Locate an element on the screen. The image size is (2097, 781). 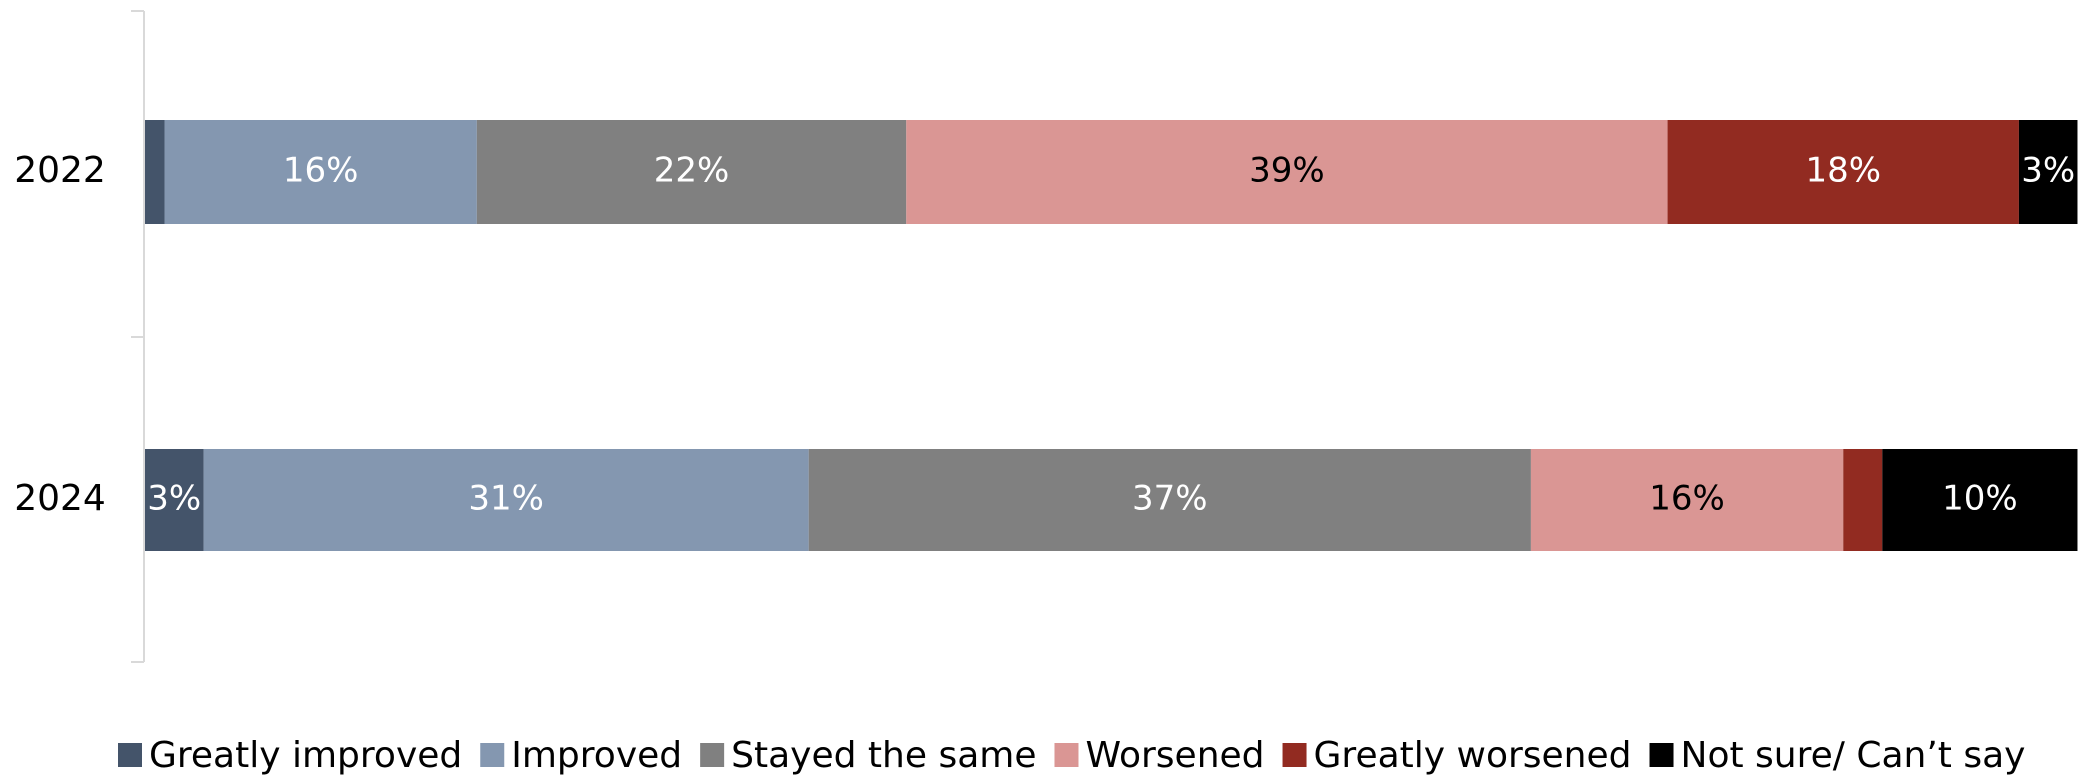
legend-label: Stayed the same is located at coordinates (883, 755).